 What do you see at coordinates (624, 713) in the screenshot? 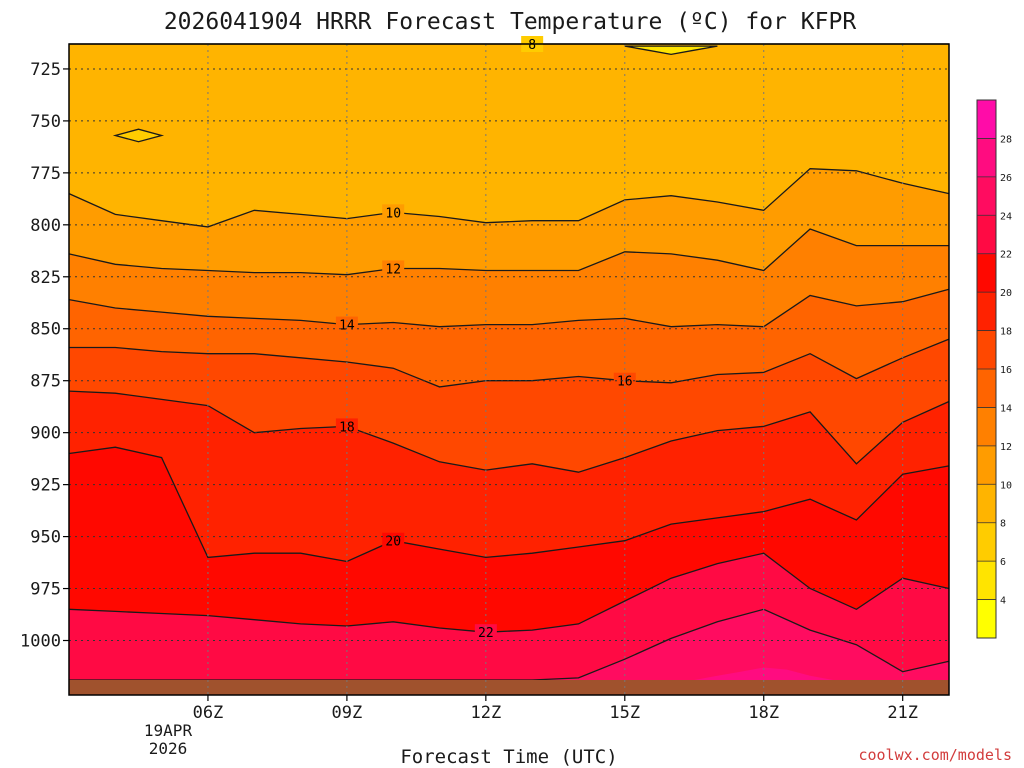
I see `x-tick-label-15Z: 15Z` at bounding box center [624, 713].